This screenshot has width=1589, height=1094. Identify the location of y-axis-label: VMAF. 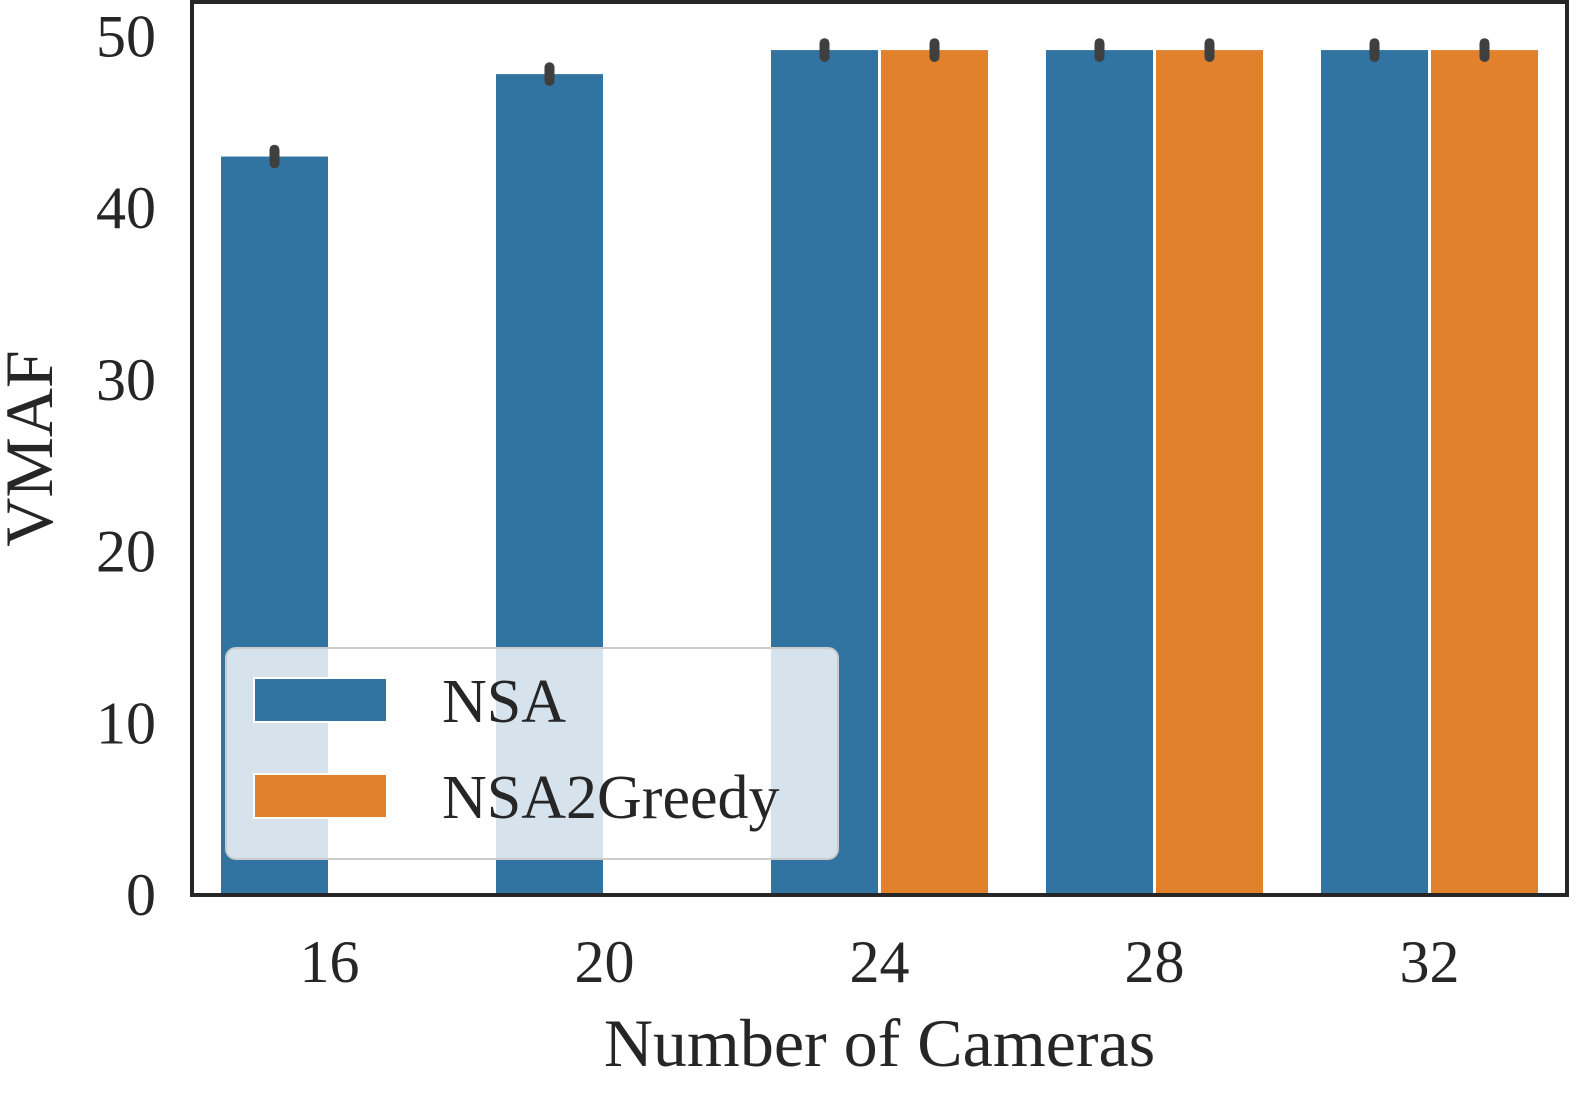
(33, 448).